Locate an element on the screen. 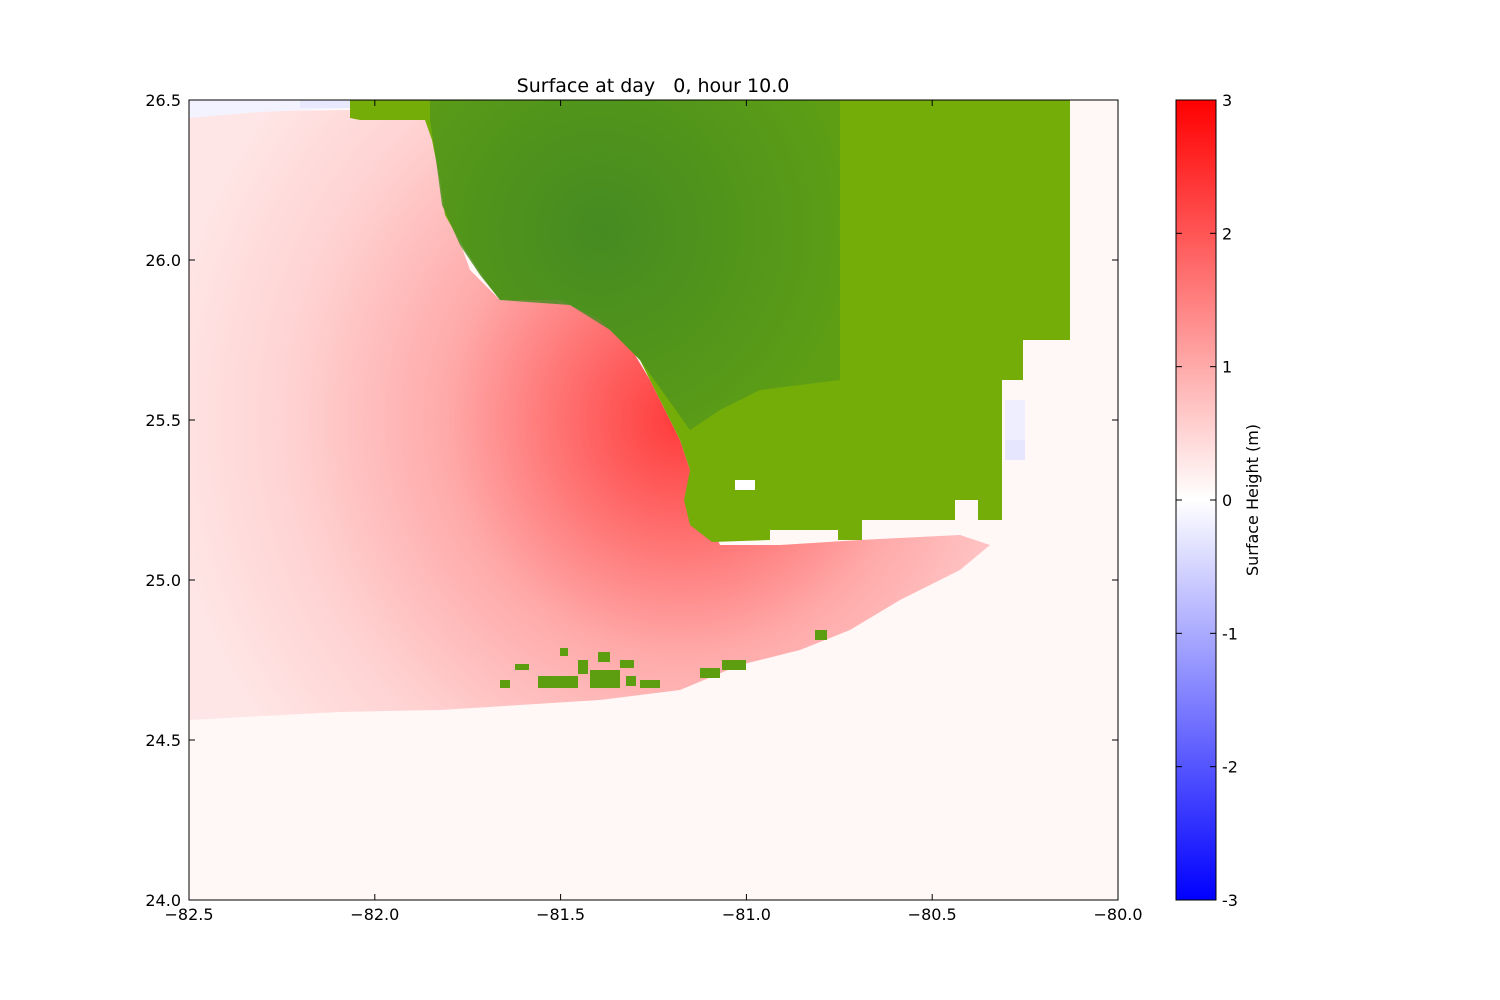 Image resolution: width=1500 pixels, height=1000 pixels. y-tick-label: 26.5 is located at coordinates (163, 100).